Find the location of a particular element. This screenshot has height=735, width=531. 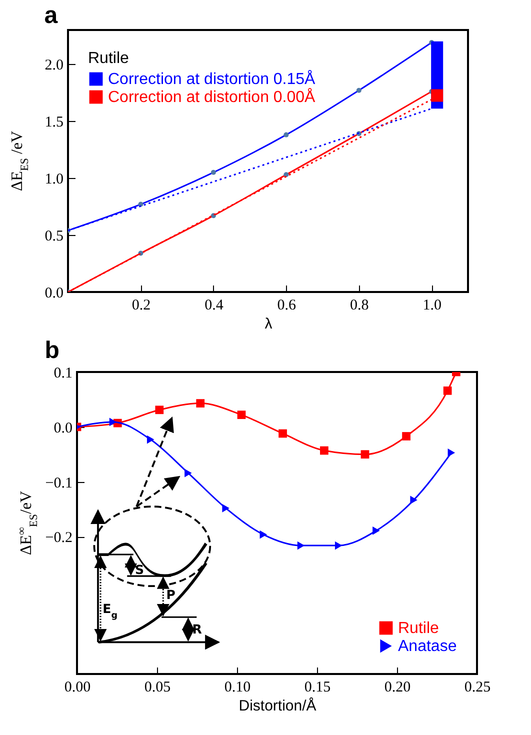

legend-label: Correction at distortion 0.00Å is located at coordinates (212, 97).